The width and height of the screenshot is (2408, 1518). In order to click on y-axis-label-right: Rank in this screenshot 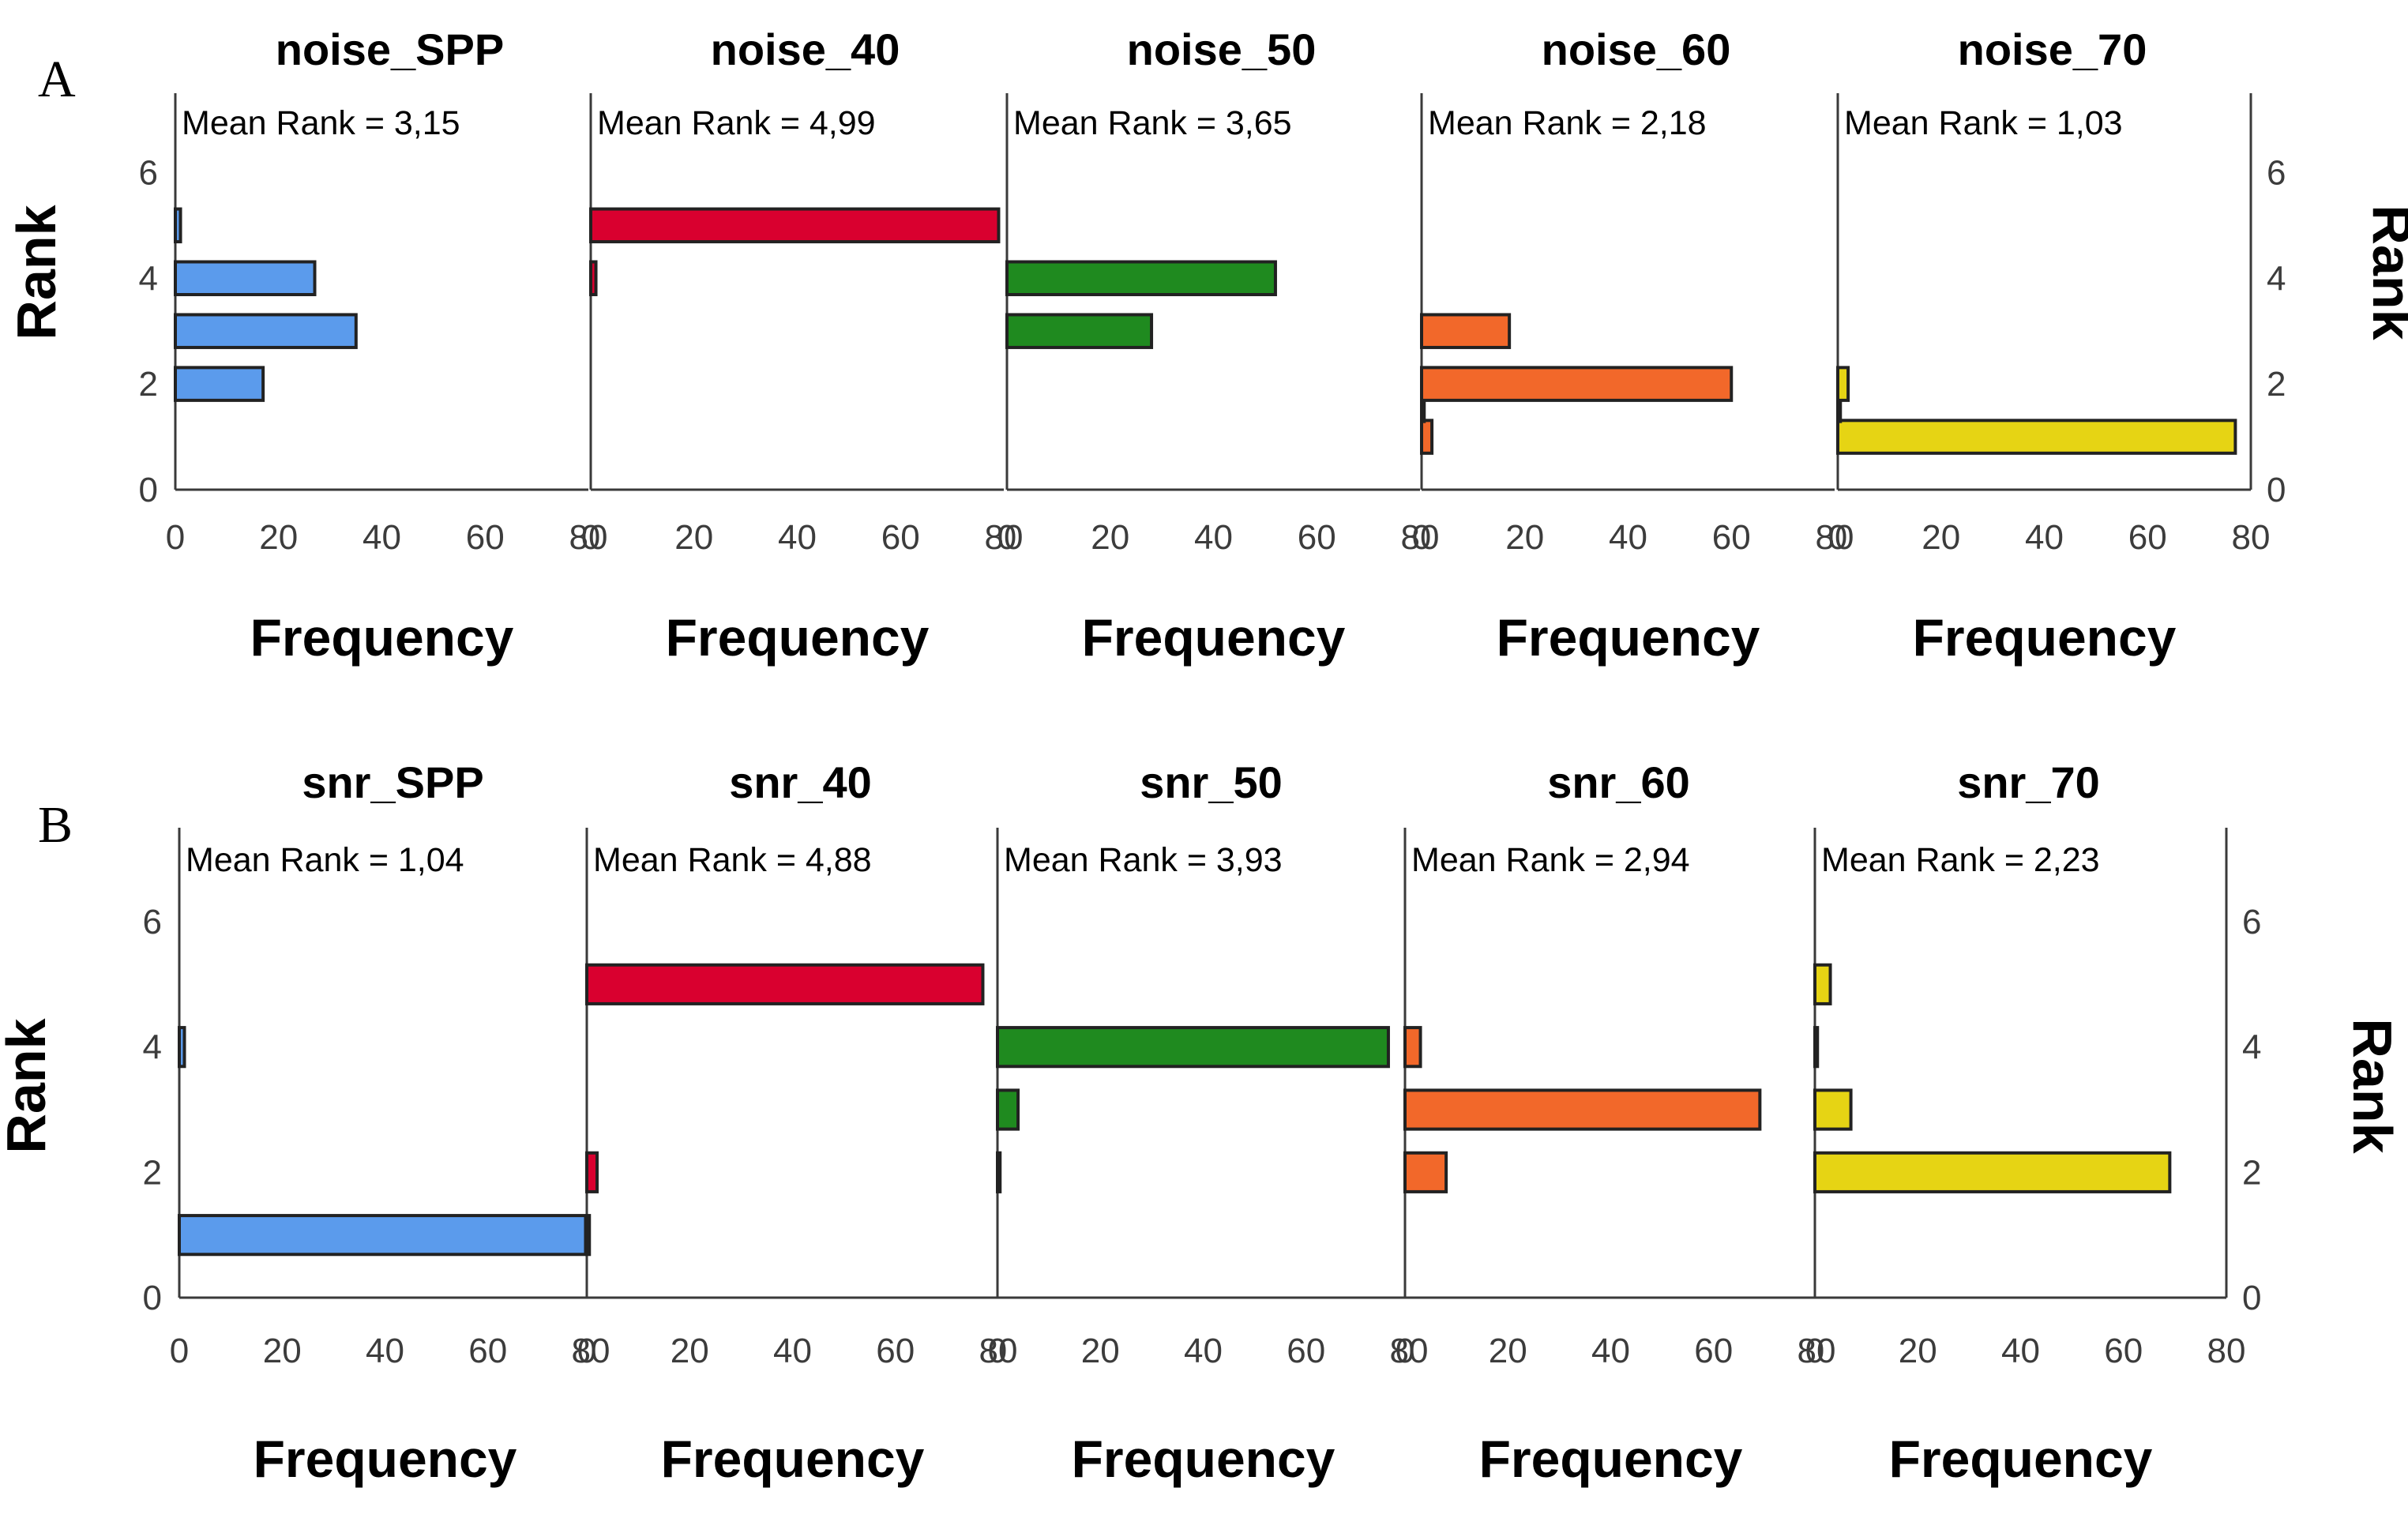, I will do `click(2373, 1085)`.